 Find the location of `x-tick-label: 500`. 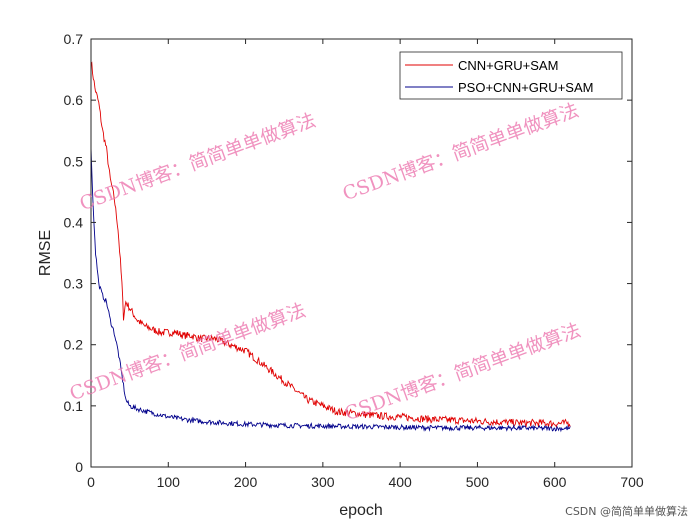

x-tick-label: 500 is located at coordinates (478, 482).